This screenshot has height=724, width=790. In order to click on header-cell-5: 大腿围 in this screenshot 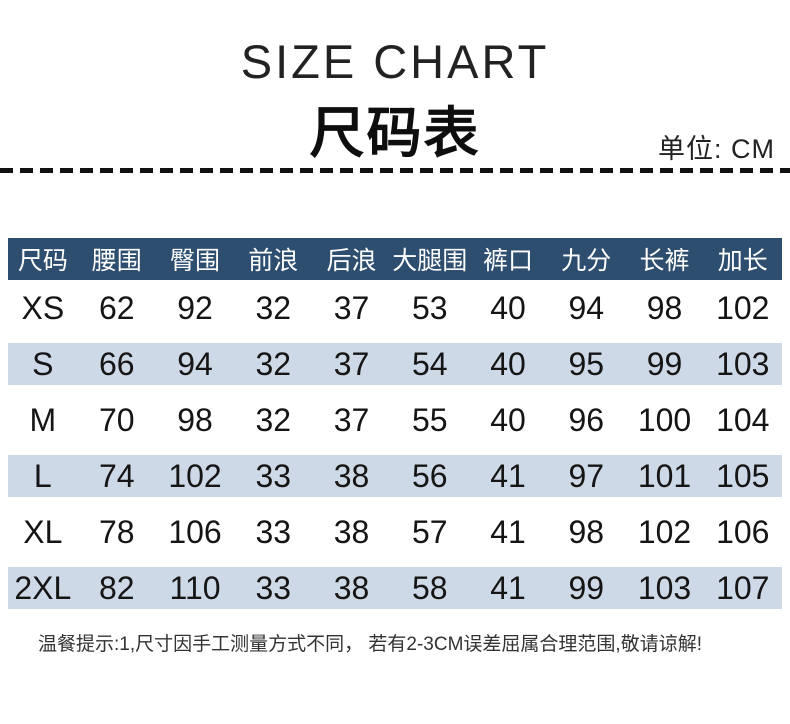, I will do `click(430, 261)`.